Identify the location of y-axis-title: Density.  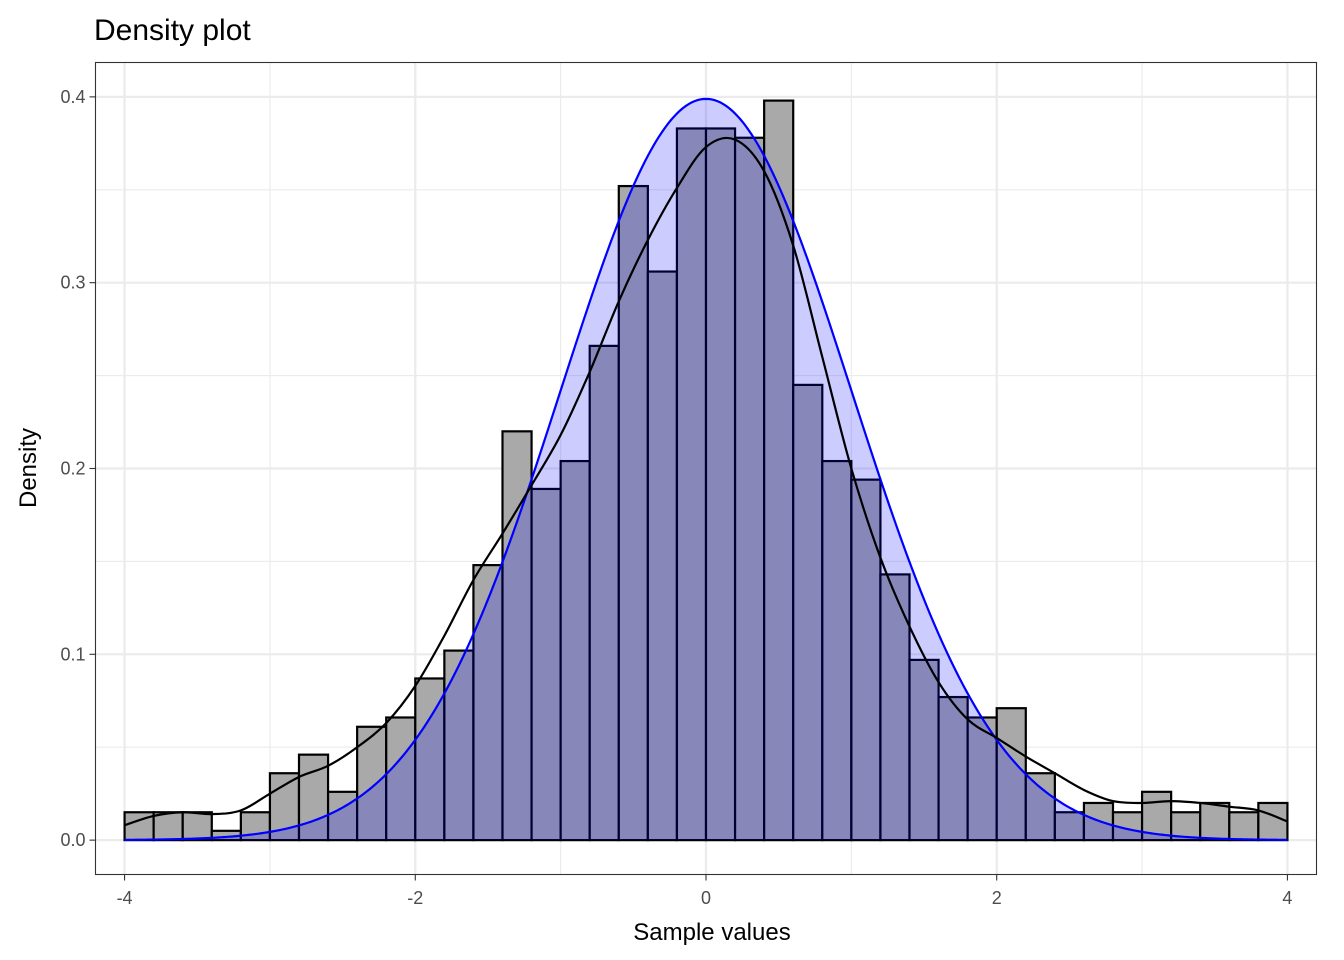
(28, 468).